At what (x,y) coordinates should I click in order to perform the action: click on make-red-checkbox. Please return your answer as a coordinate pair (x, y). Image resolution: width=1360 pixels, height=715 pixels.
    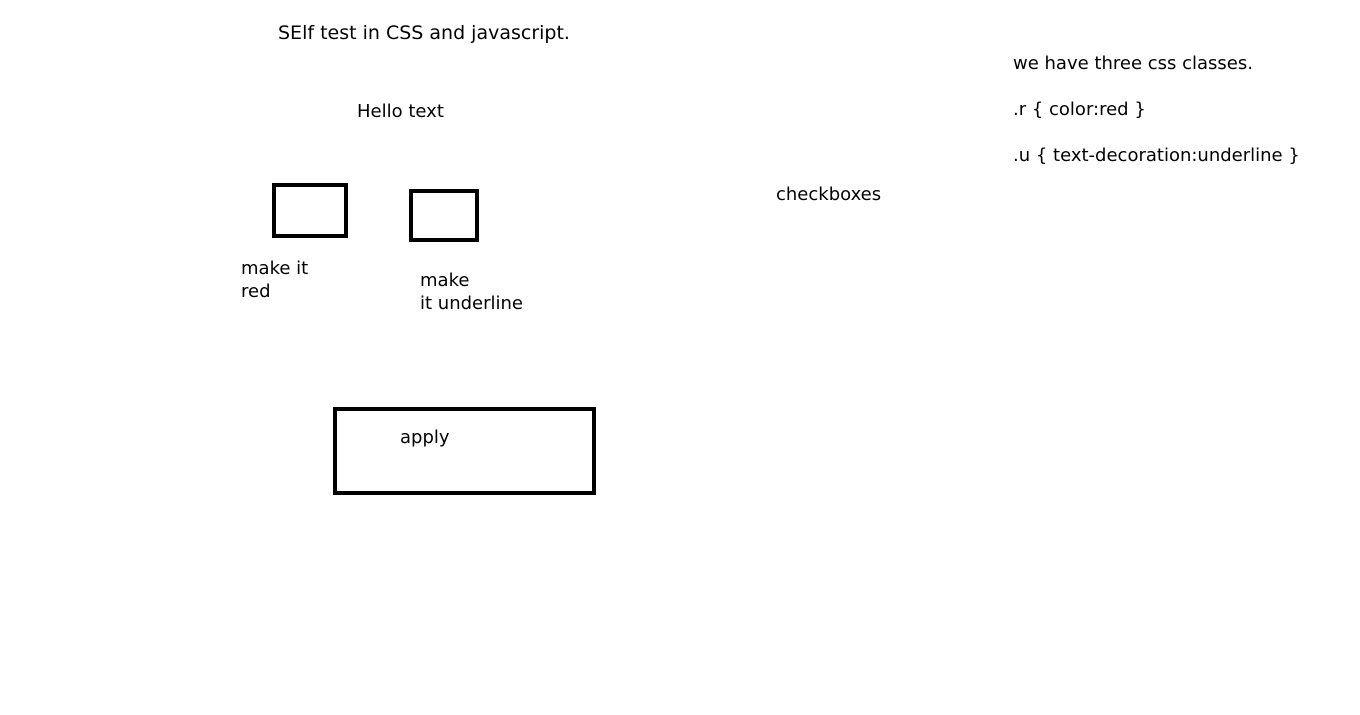
    Looking at the image, I should click on (310, 210).